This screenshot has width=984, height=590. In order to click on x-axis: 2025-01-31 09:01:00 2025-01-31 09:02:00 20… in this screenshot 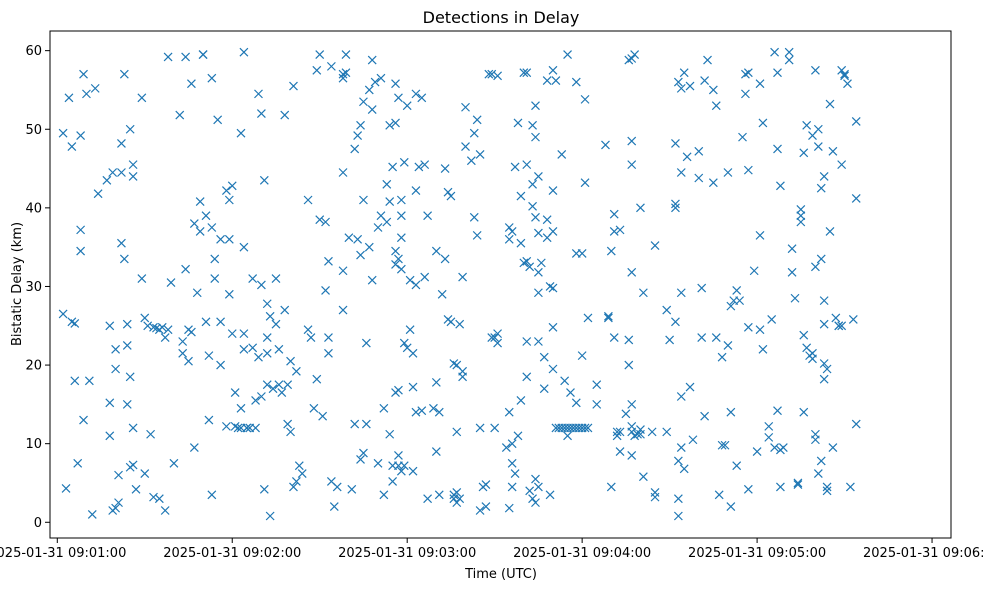, I will do `click(492, 549)`.